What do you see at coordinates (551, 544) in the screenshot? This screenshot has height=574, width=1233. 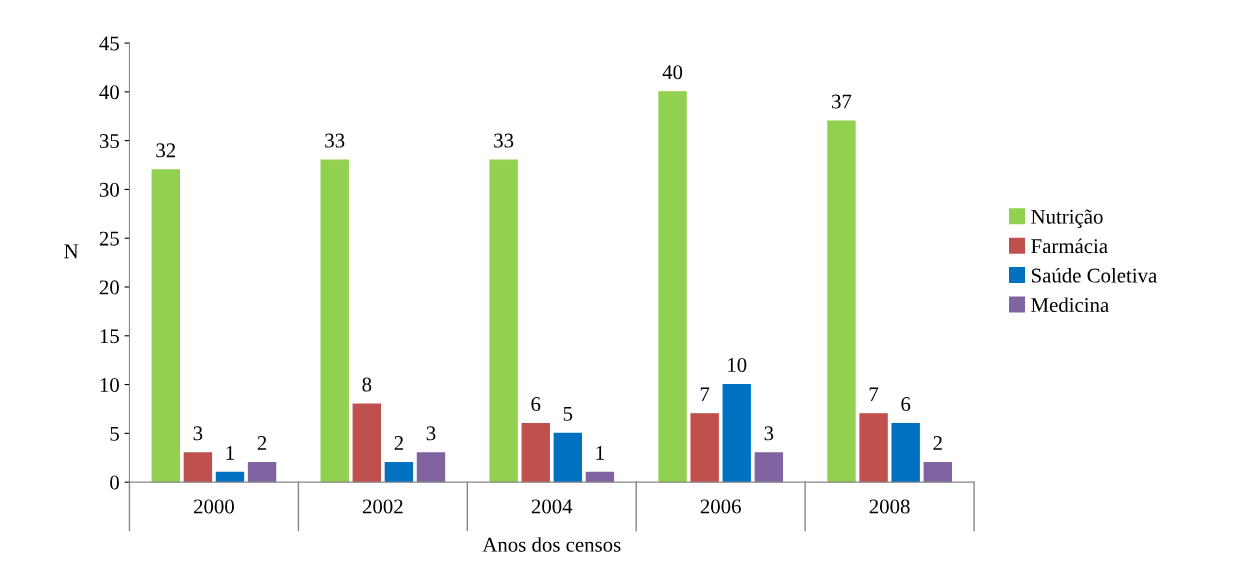 I see `x-axis-title: Anos dos censos` at bounding box center [551, 544].